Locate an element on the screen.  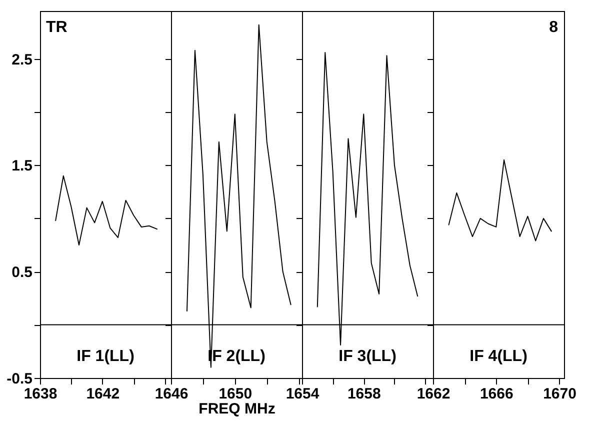
y-tick-label: 2.5 is located at coordinates (22, 59).